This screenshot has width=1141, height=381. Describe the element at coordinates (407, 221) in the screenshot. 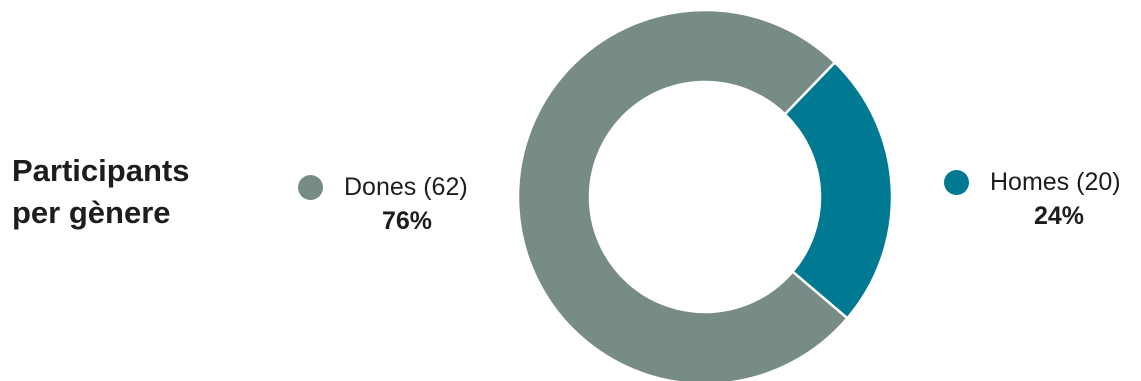

I see `data-label-dones: 76%` at that location.